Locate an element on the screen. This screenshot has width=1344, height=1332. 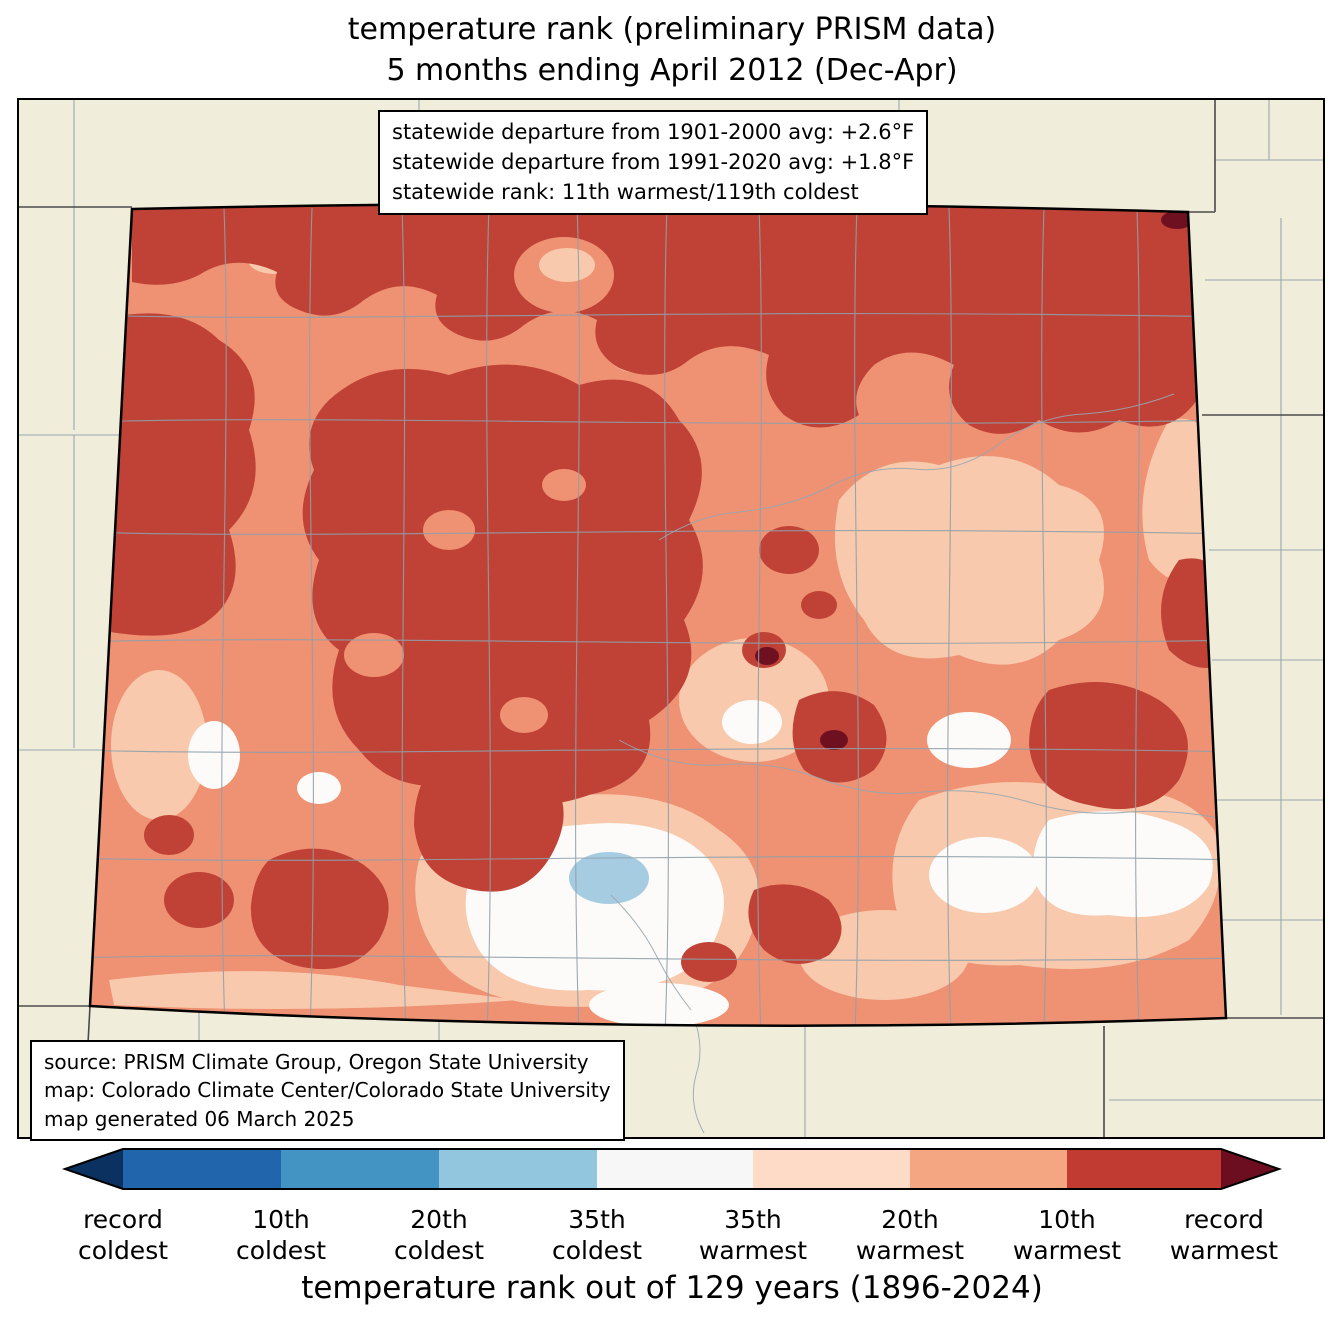
colorbar-outline is located at coordinates (672, 1169).